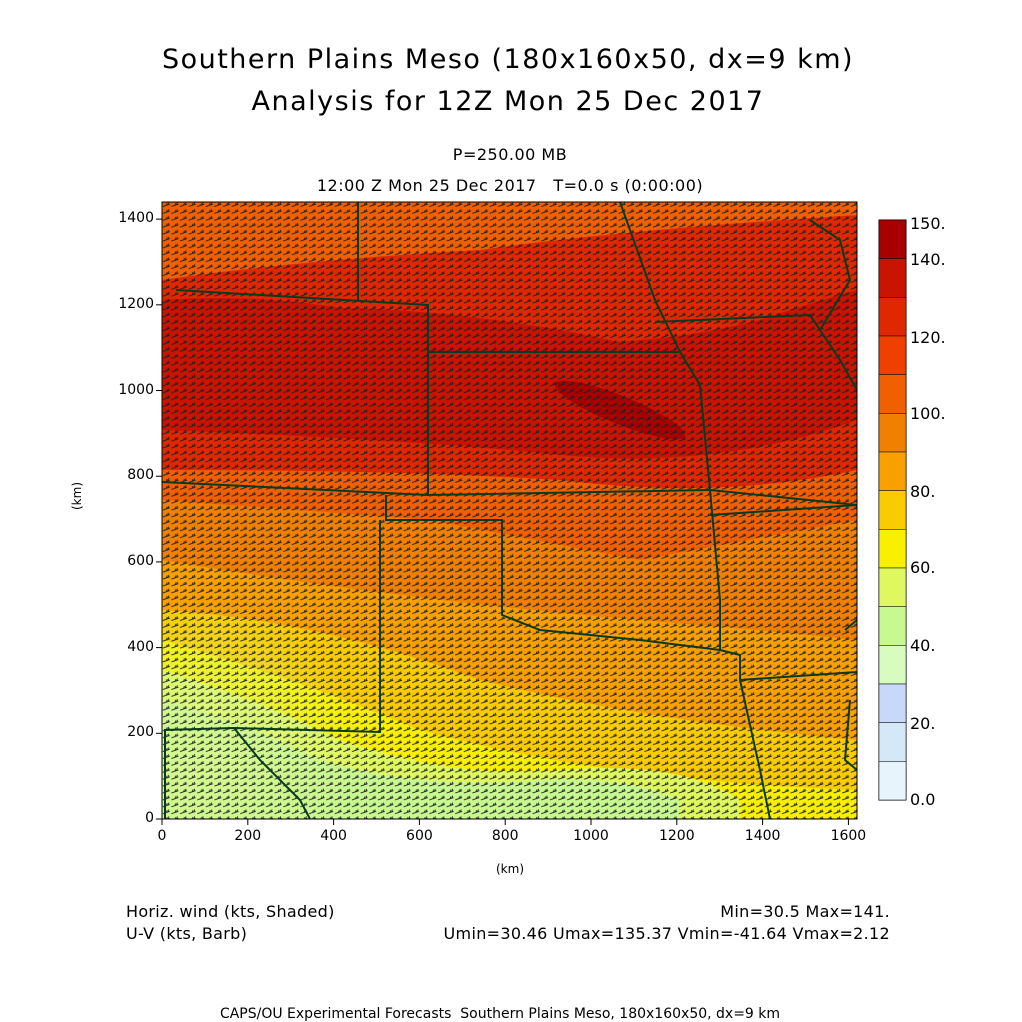 The width and height of the screenshot is (1022, 1022). I want to click on x-tick-label: 200, so click(248, 836).